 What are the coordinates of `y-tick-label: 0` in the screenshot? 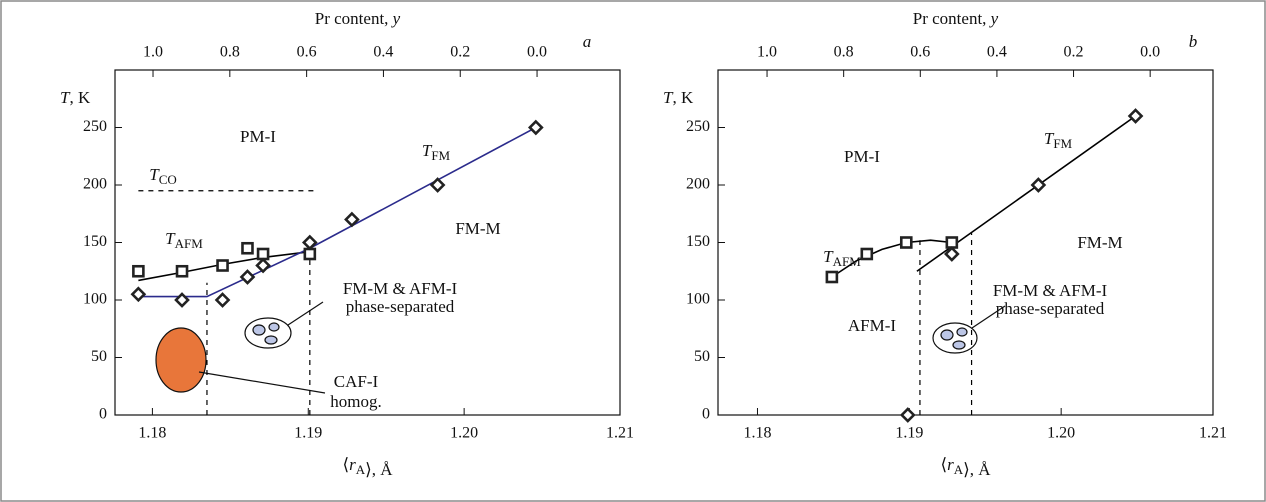 It's located at (103, 414).